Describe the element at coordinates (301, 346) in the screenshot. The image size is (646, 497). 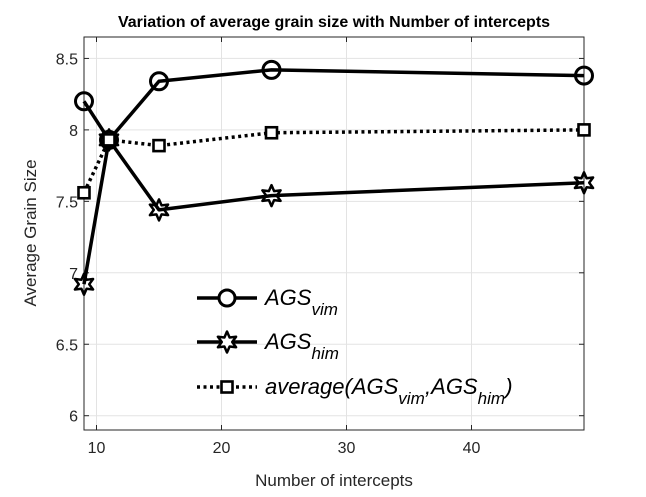
I see `legend-label-ags-him: AGShim` at that location.